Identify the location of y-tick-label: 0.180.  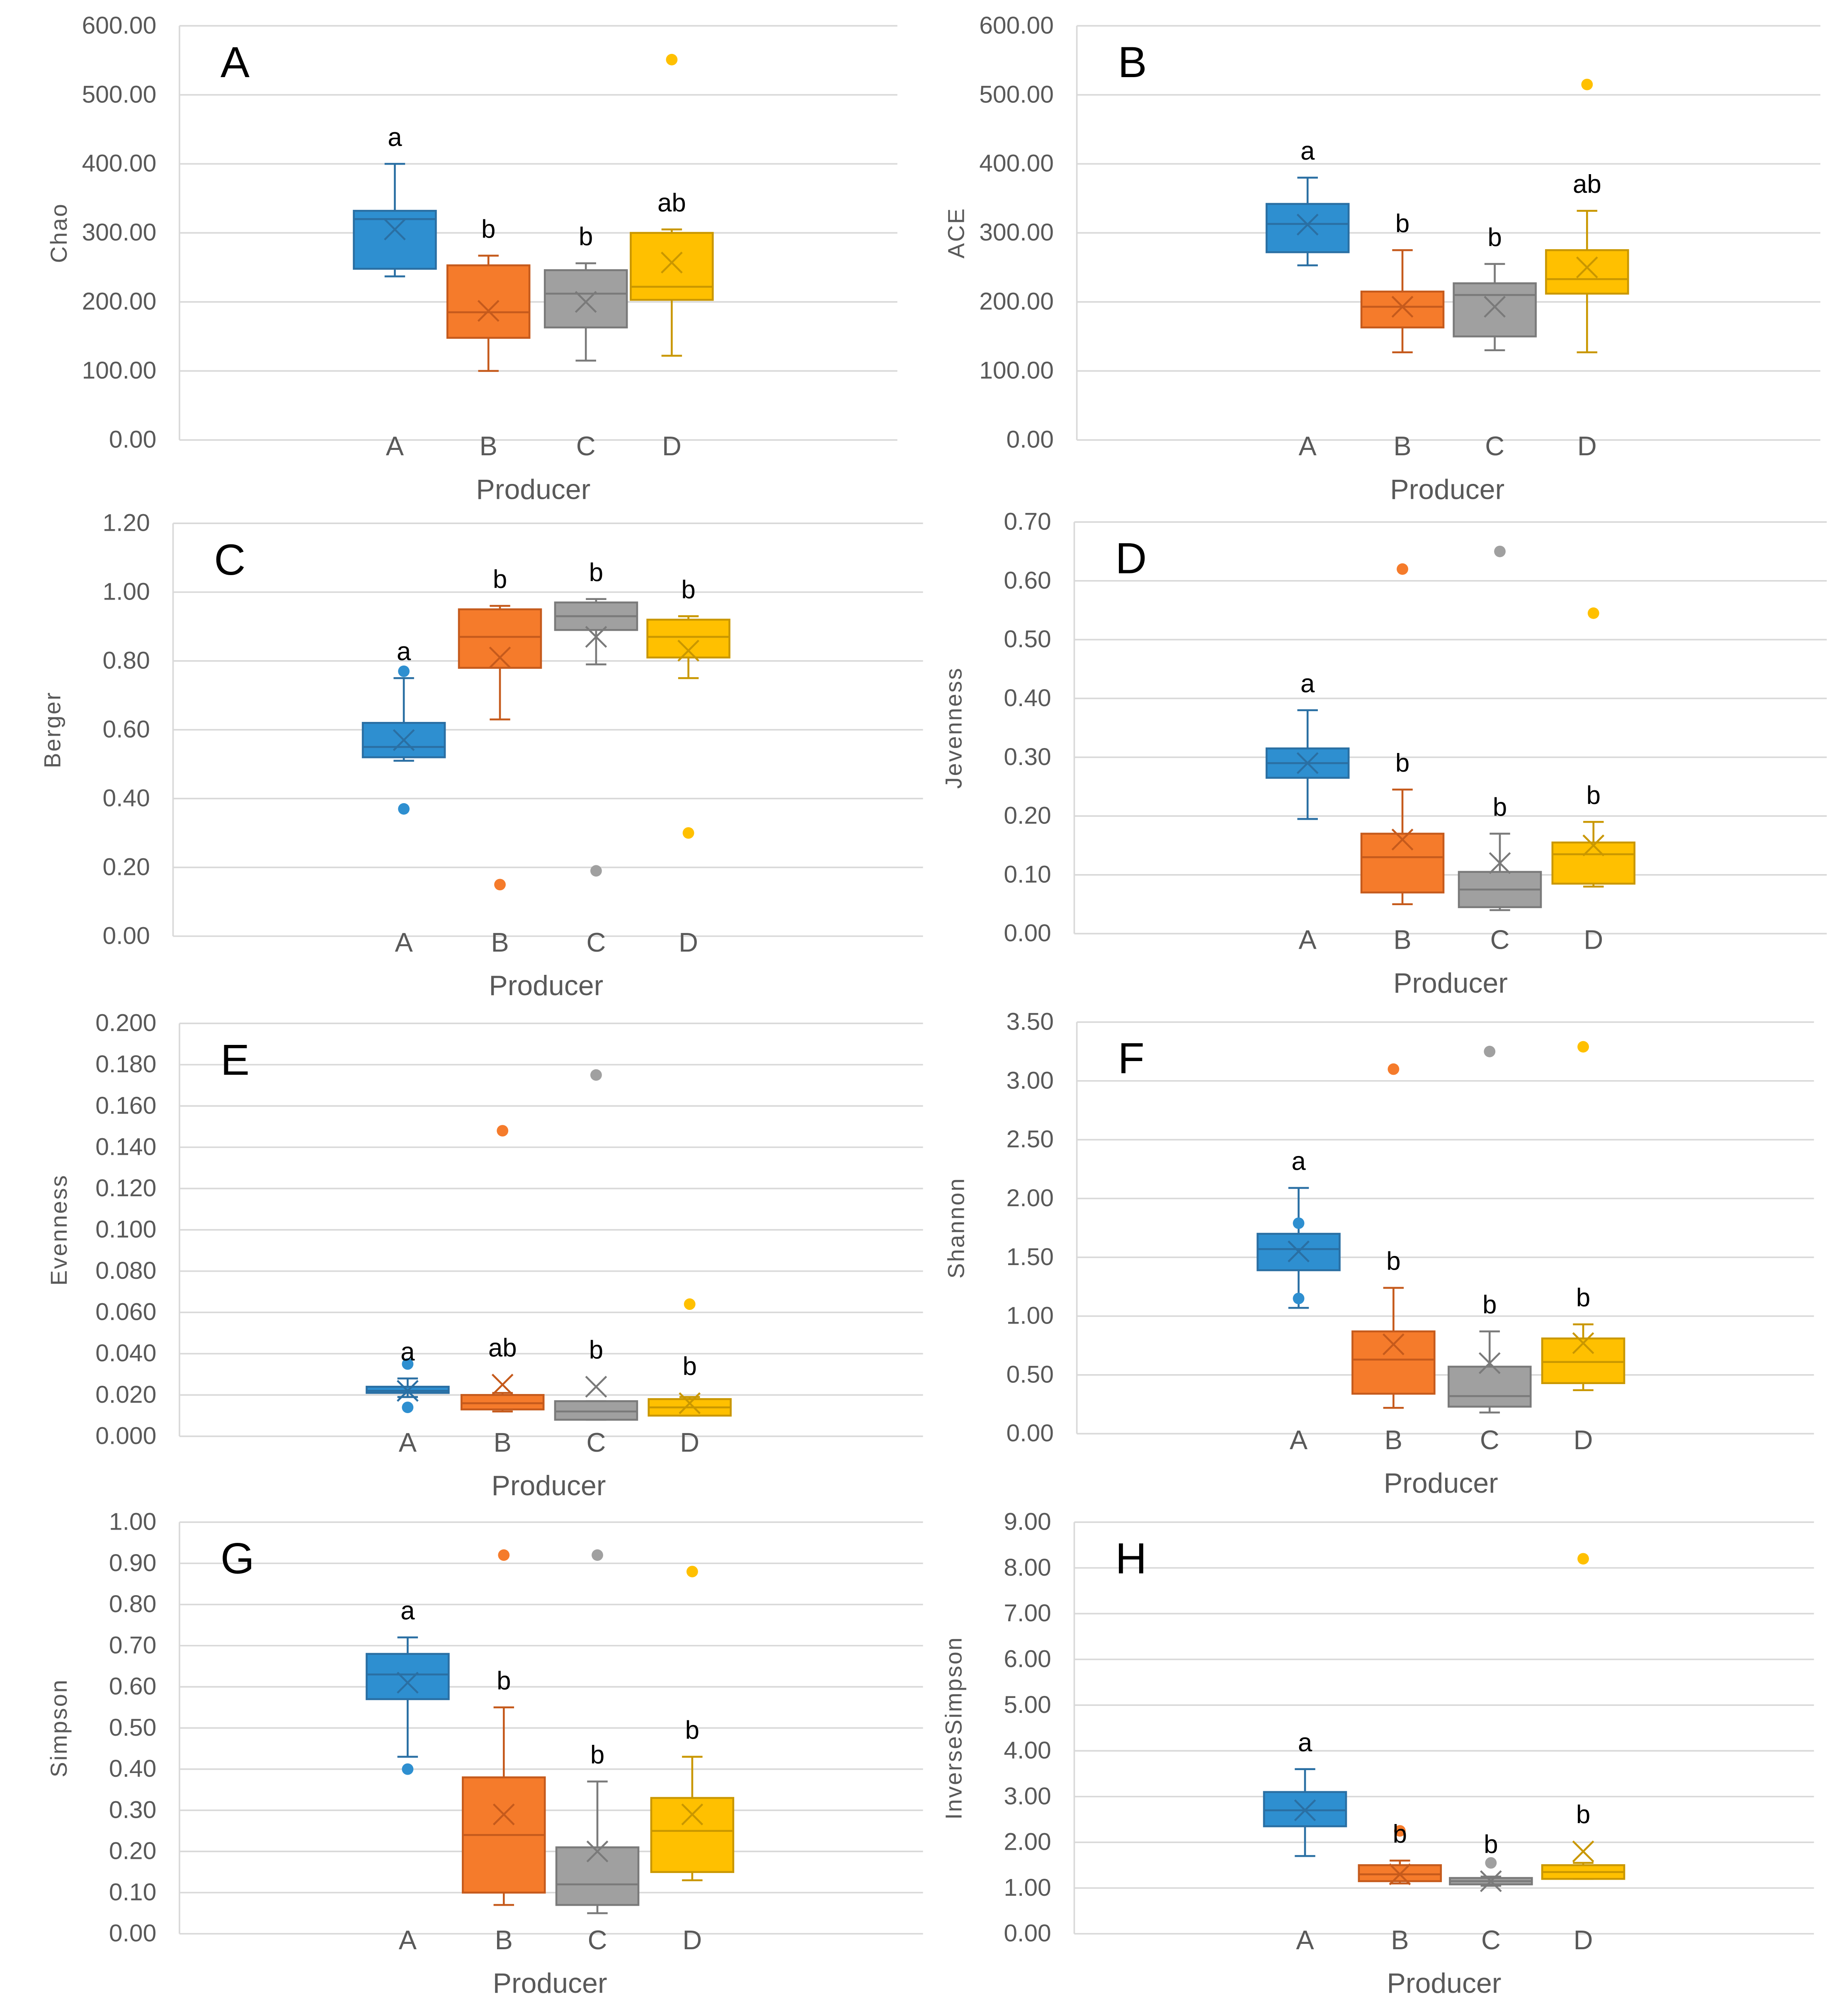
(125, 1065).